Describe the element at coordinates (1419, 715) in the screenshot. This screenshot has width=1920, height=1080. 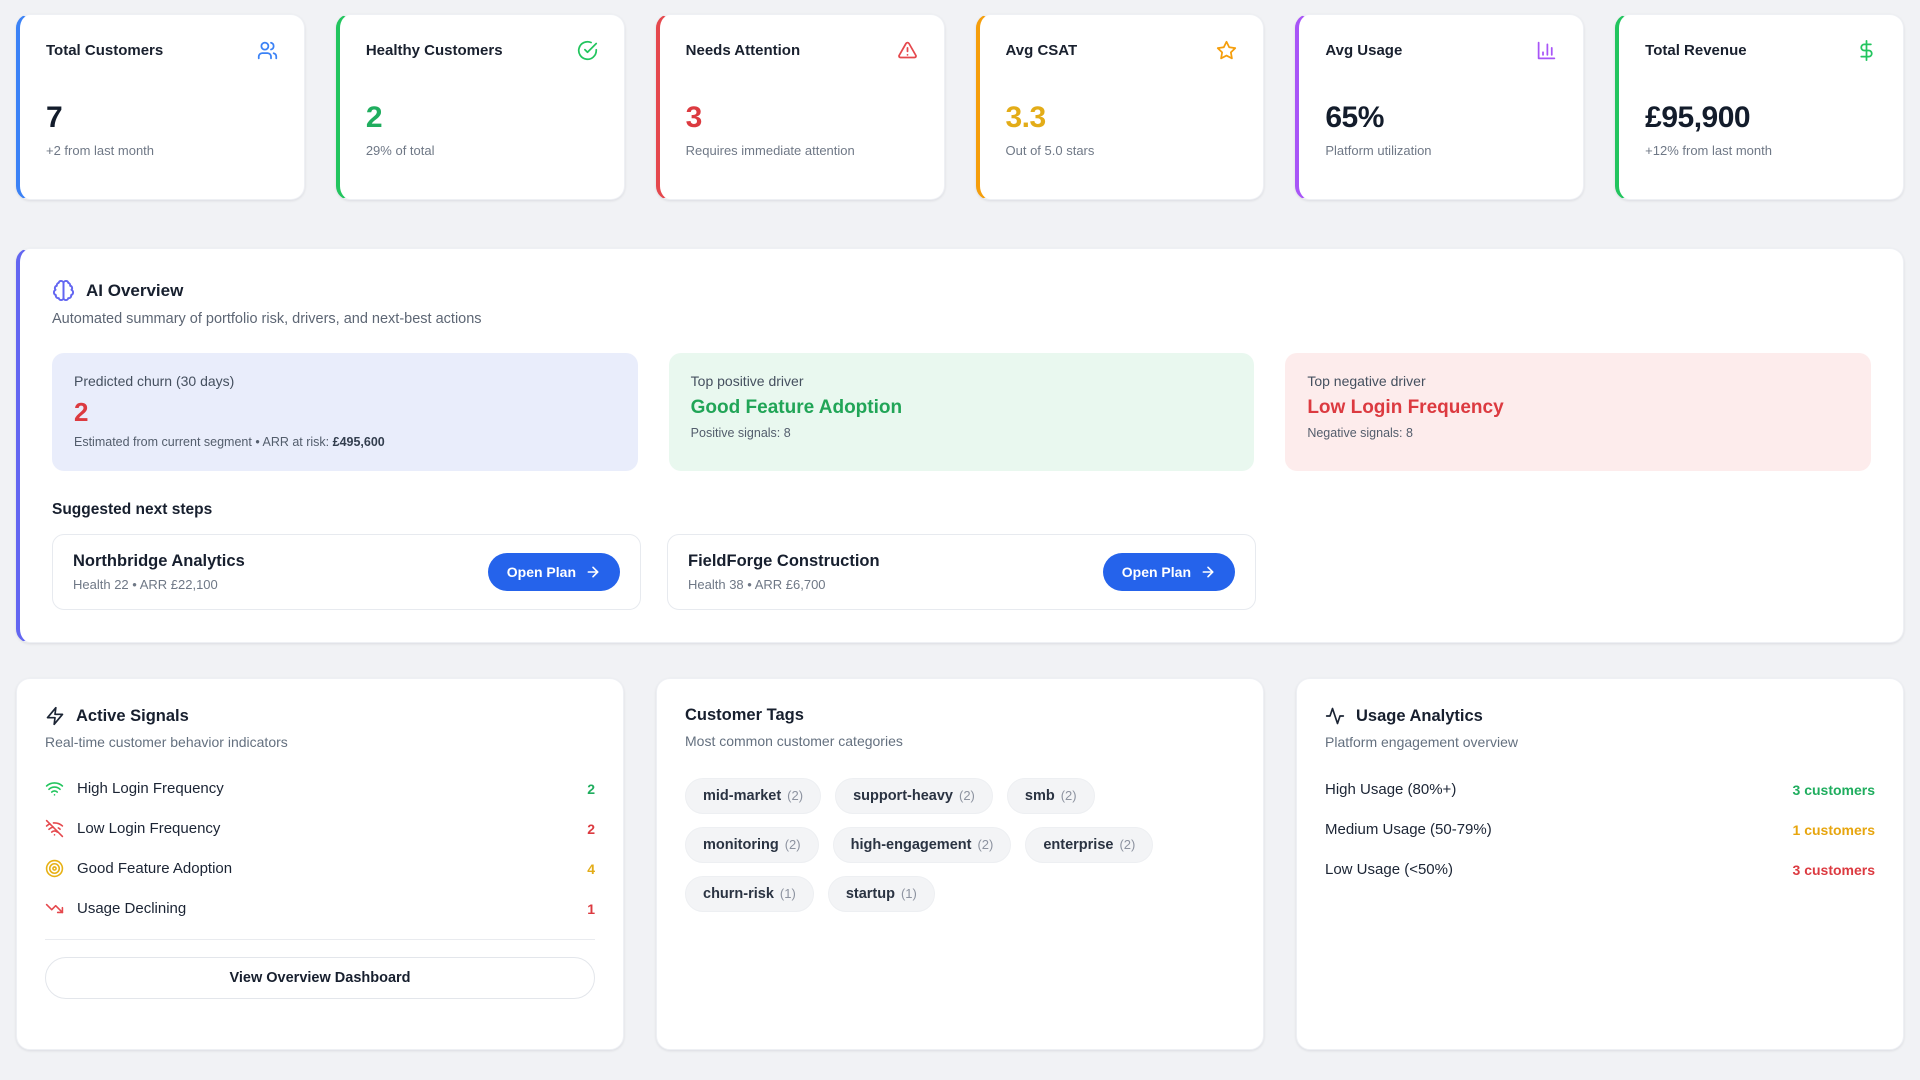
I see `usage-analytics-title: Usage Analytics` at that location.